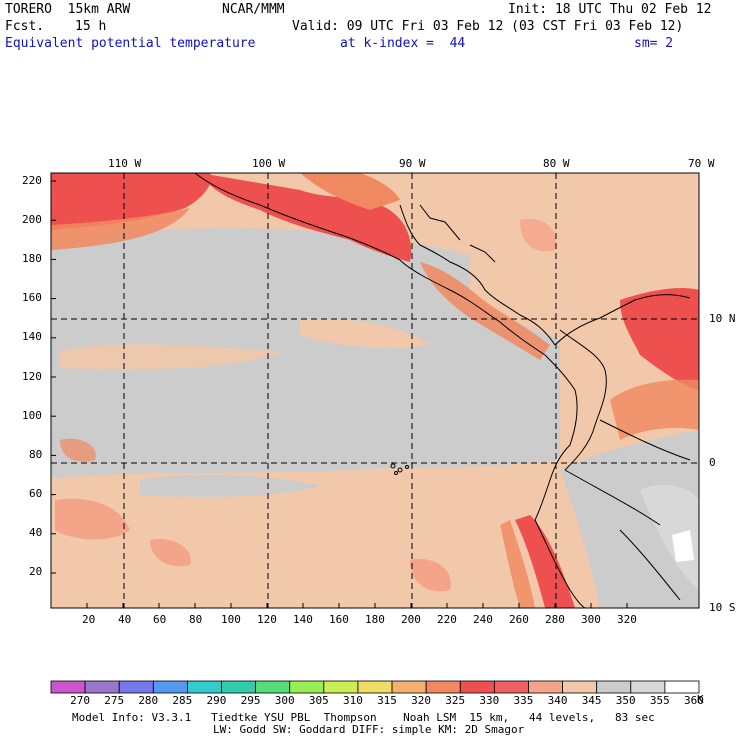 The width and height of the screenshot is (740, 740). What do you see at coordinates (625, 700) in the screenshot?
I see `colorbar-level-label: 350` at bounding box center [625, 700].